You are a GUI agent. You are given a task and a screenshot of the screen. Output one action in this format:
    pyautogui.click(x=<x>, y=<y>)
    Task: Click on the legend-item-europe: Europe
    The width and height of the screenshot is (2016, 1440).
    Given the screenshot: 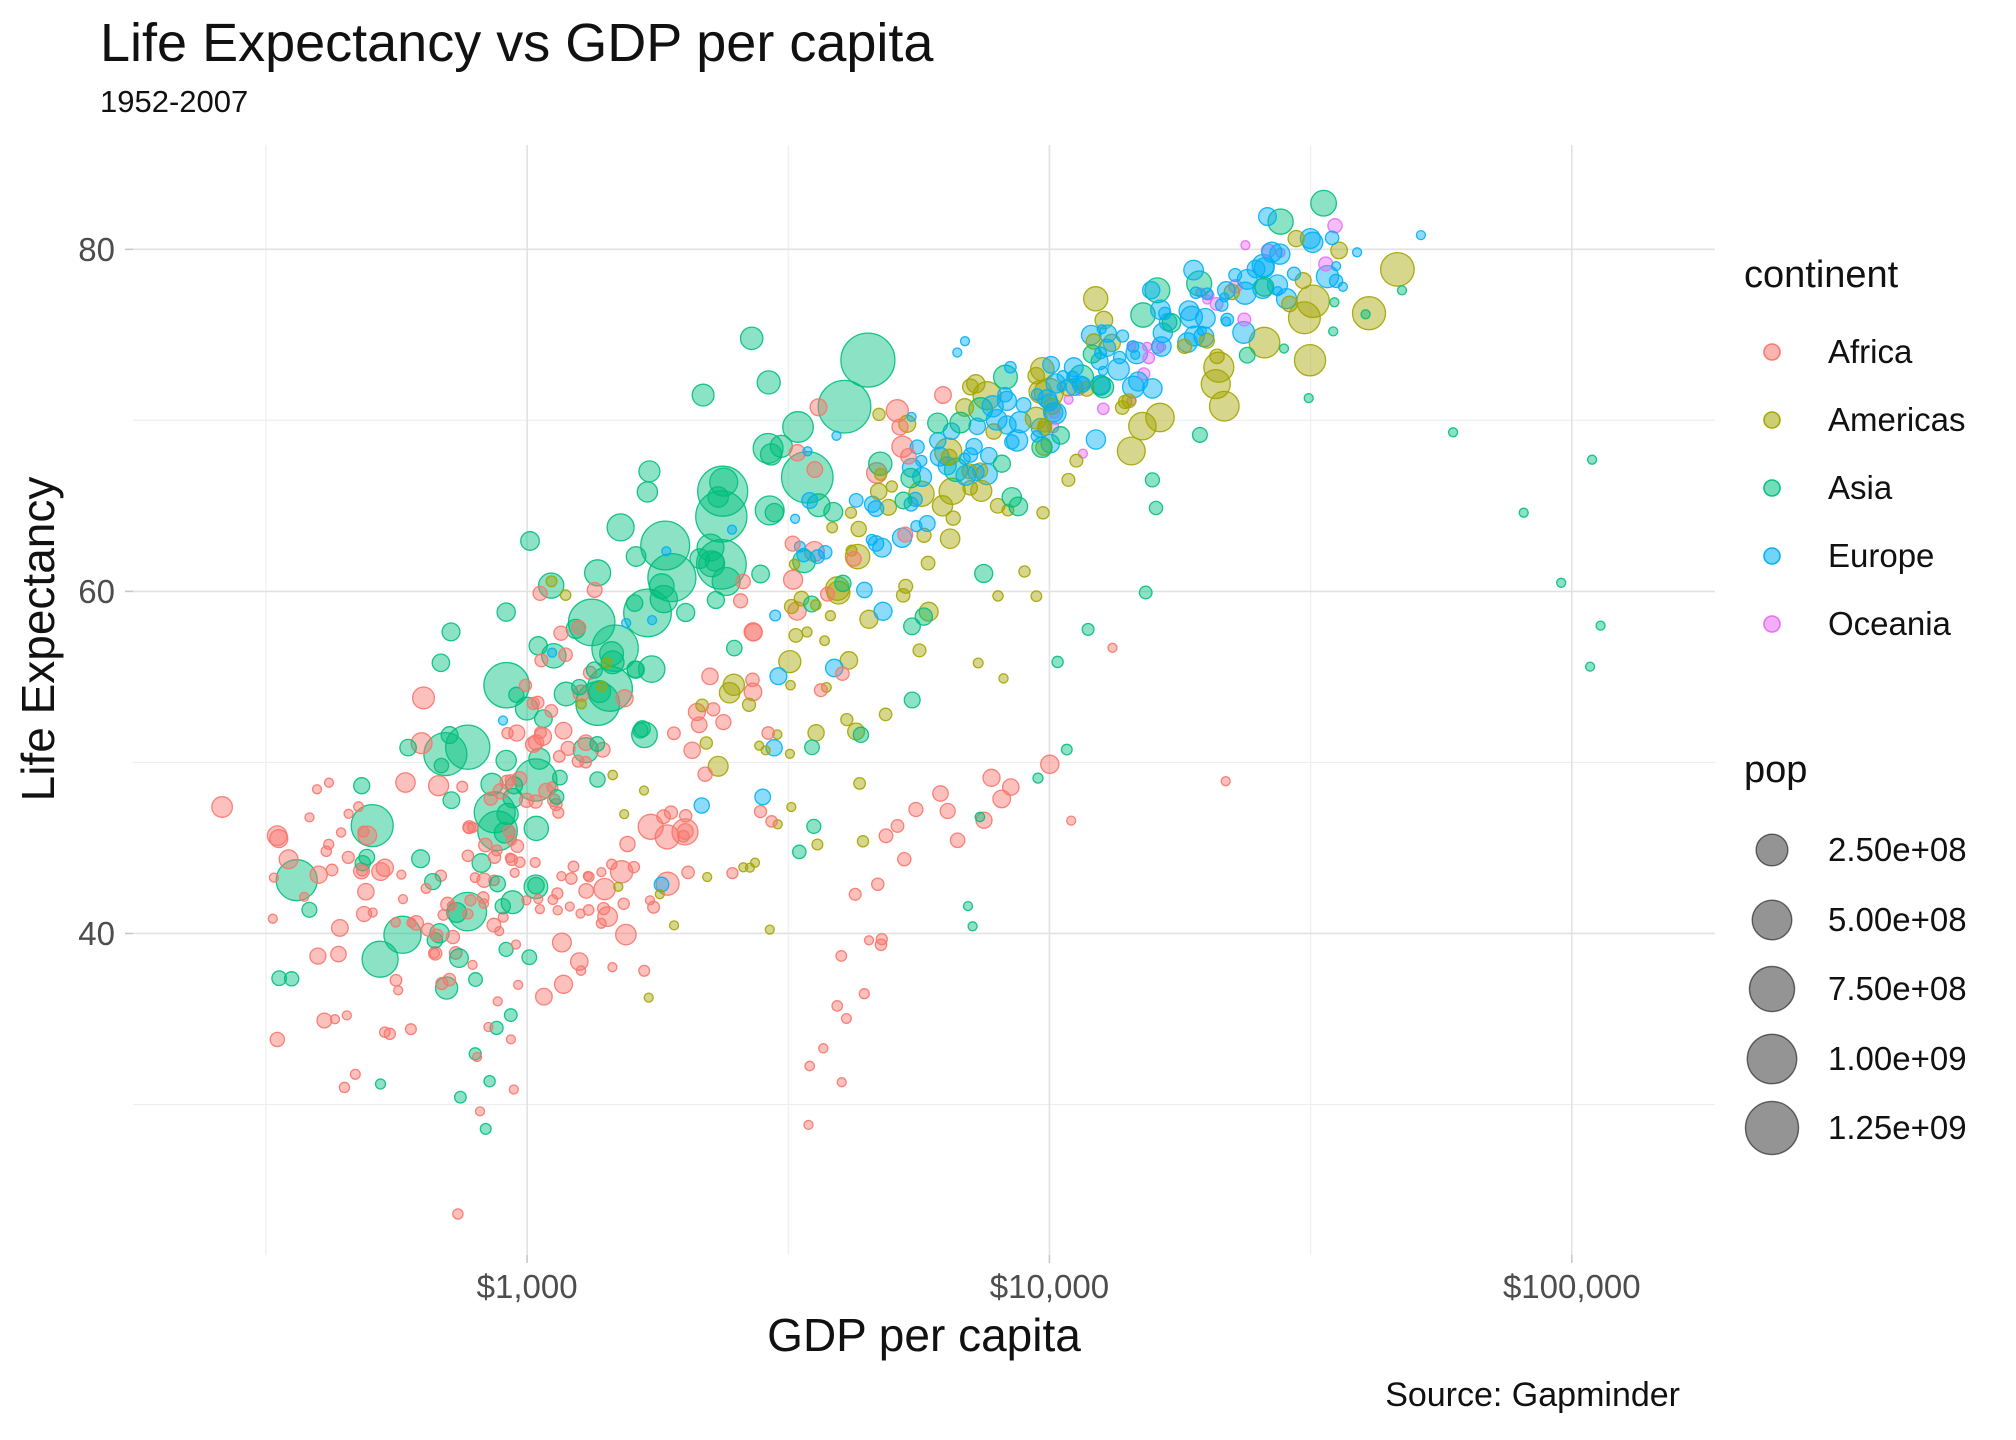 What is the action you would take?
    pyautogui.click(x=1838, y=556)
    